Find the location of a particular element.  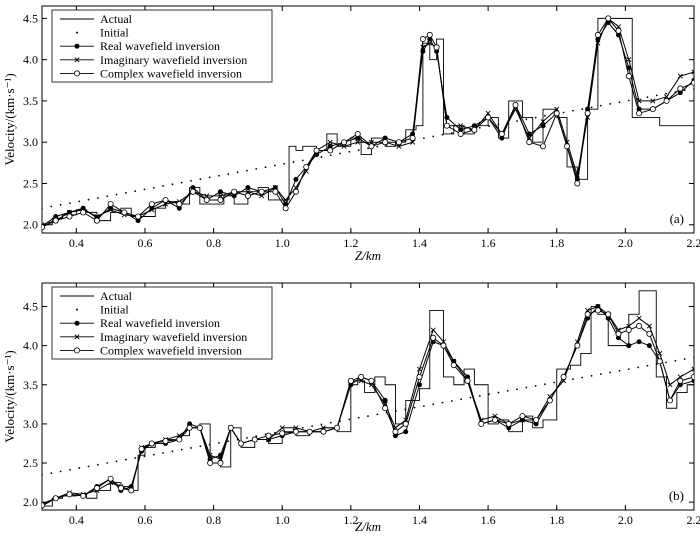

x-tick-label: 2.2 is located at coordinates (693, 243).